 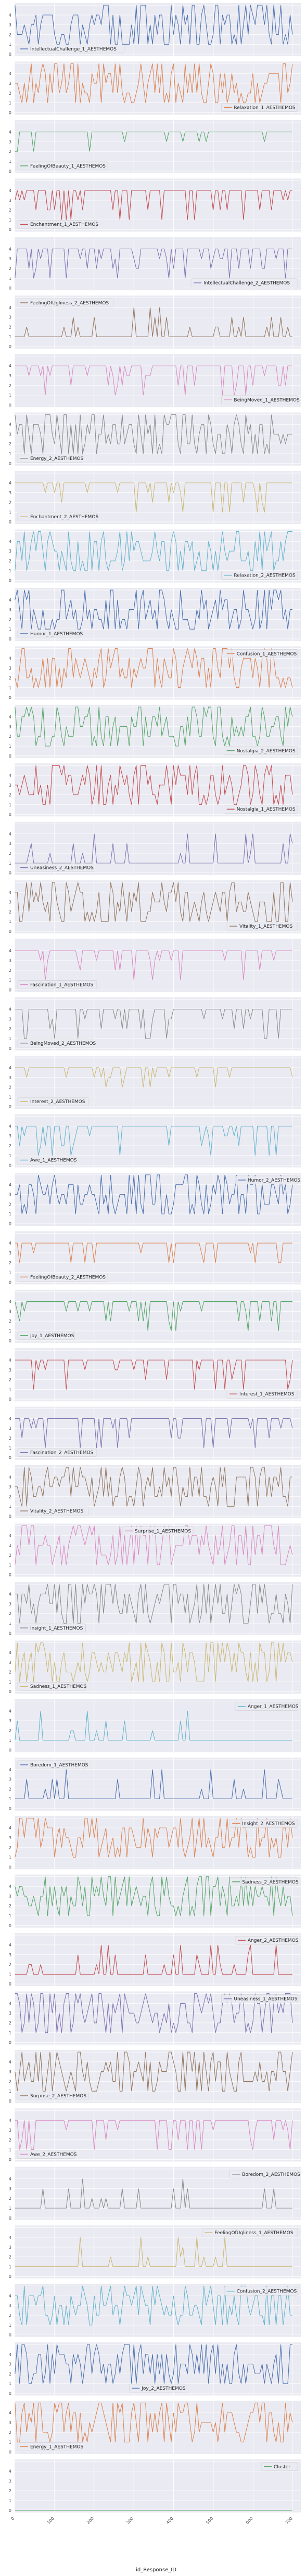 I want to click on legend: Confusion_1_AESTHEMOS, so click(x=261, y=654).